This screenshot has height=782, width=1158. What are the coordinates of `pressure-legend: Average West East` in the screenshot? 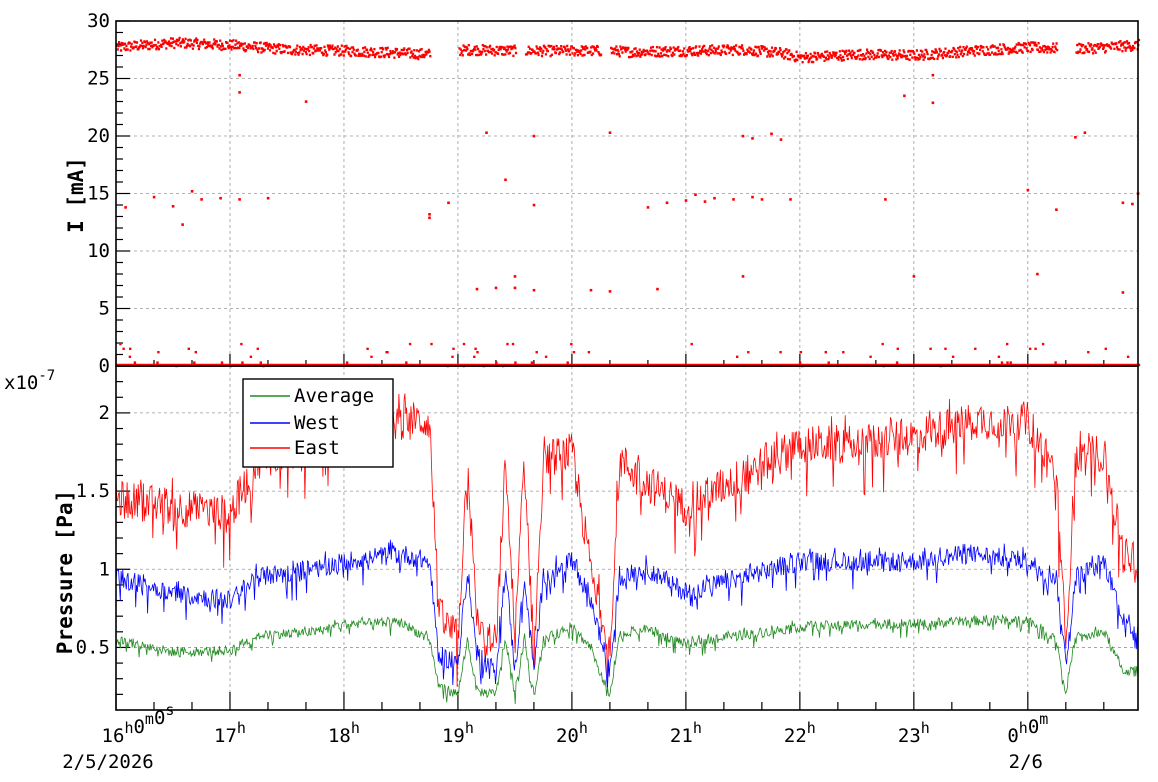 It's located at (318, 423).